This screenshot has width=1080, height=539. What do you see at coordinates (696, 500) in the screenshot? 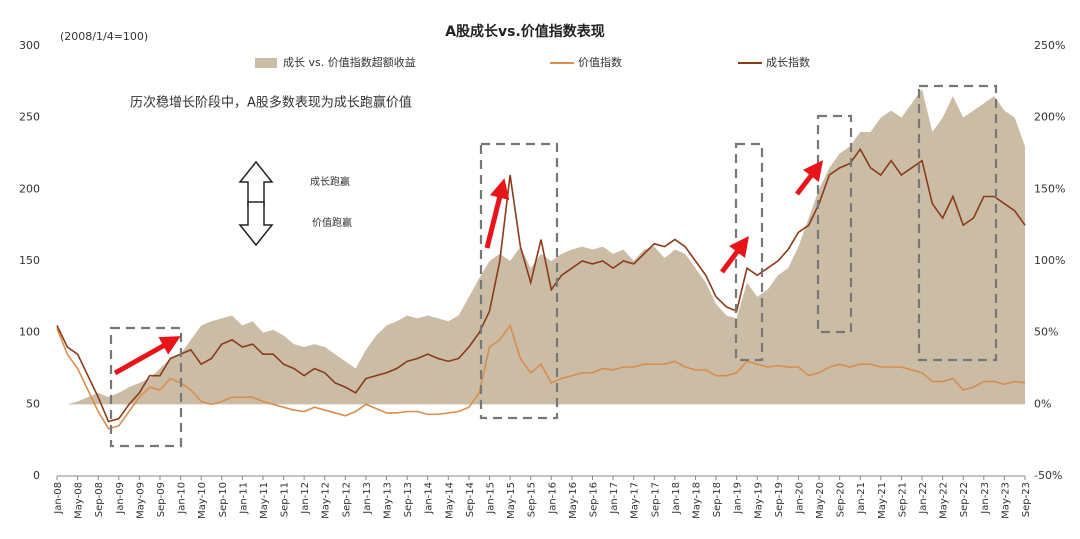
I see `x-tick-label: May-18` at bounding box center [696, 500].